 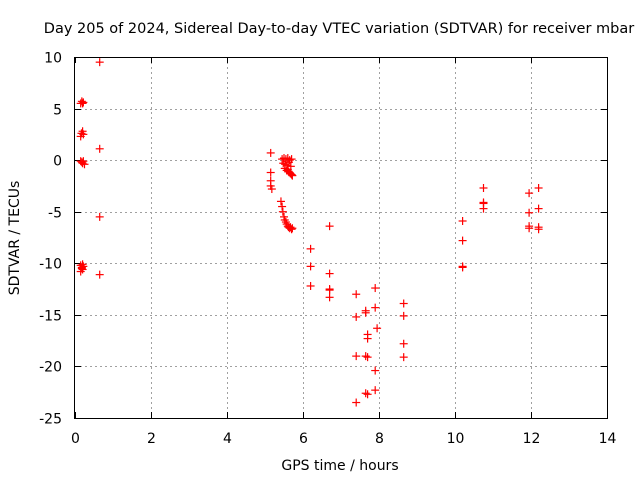 I want to click on y-axis-label: SDTVAR / TECUs, so click(x=15, y=238).